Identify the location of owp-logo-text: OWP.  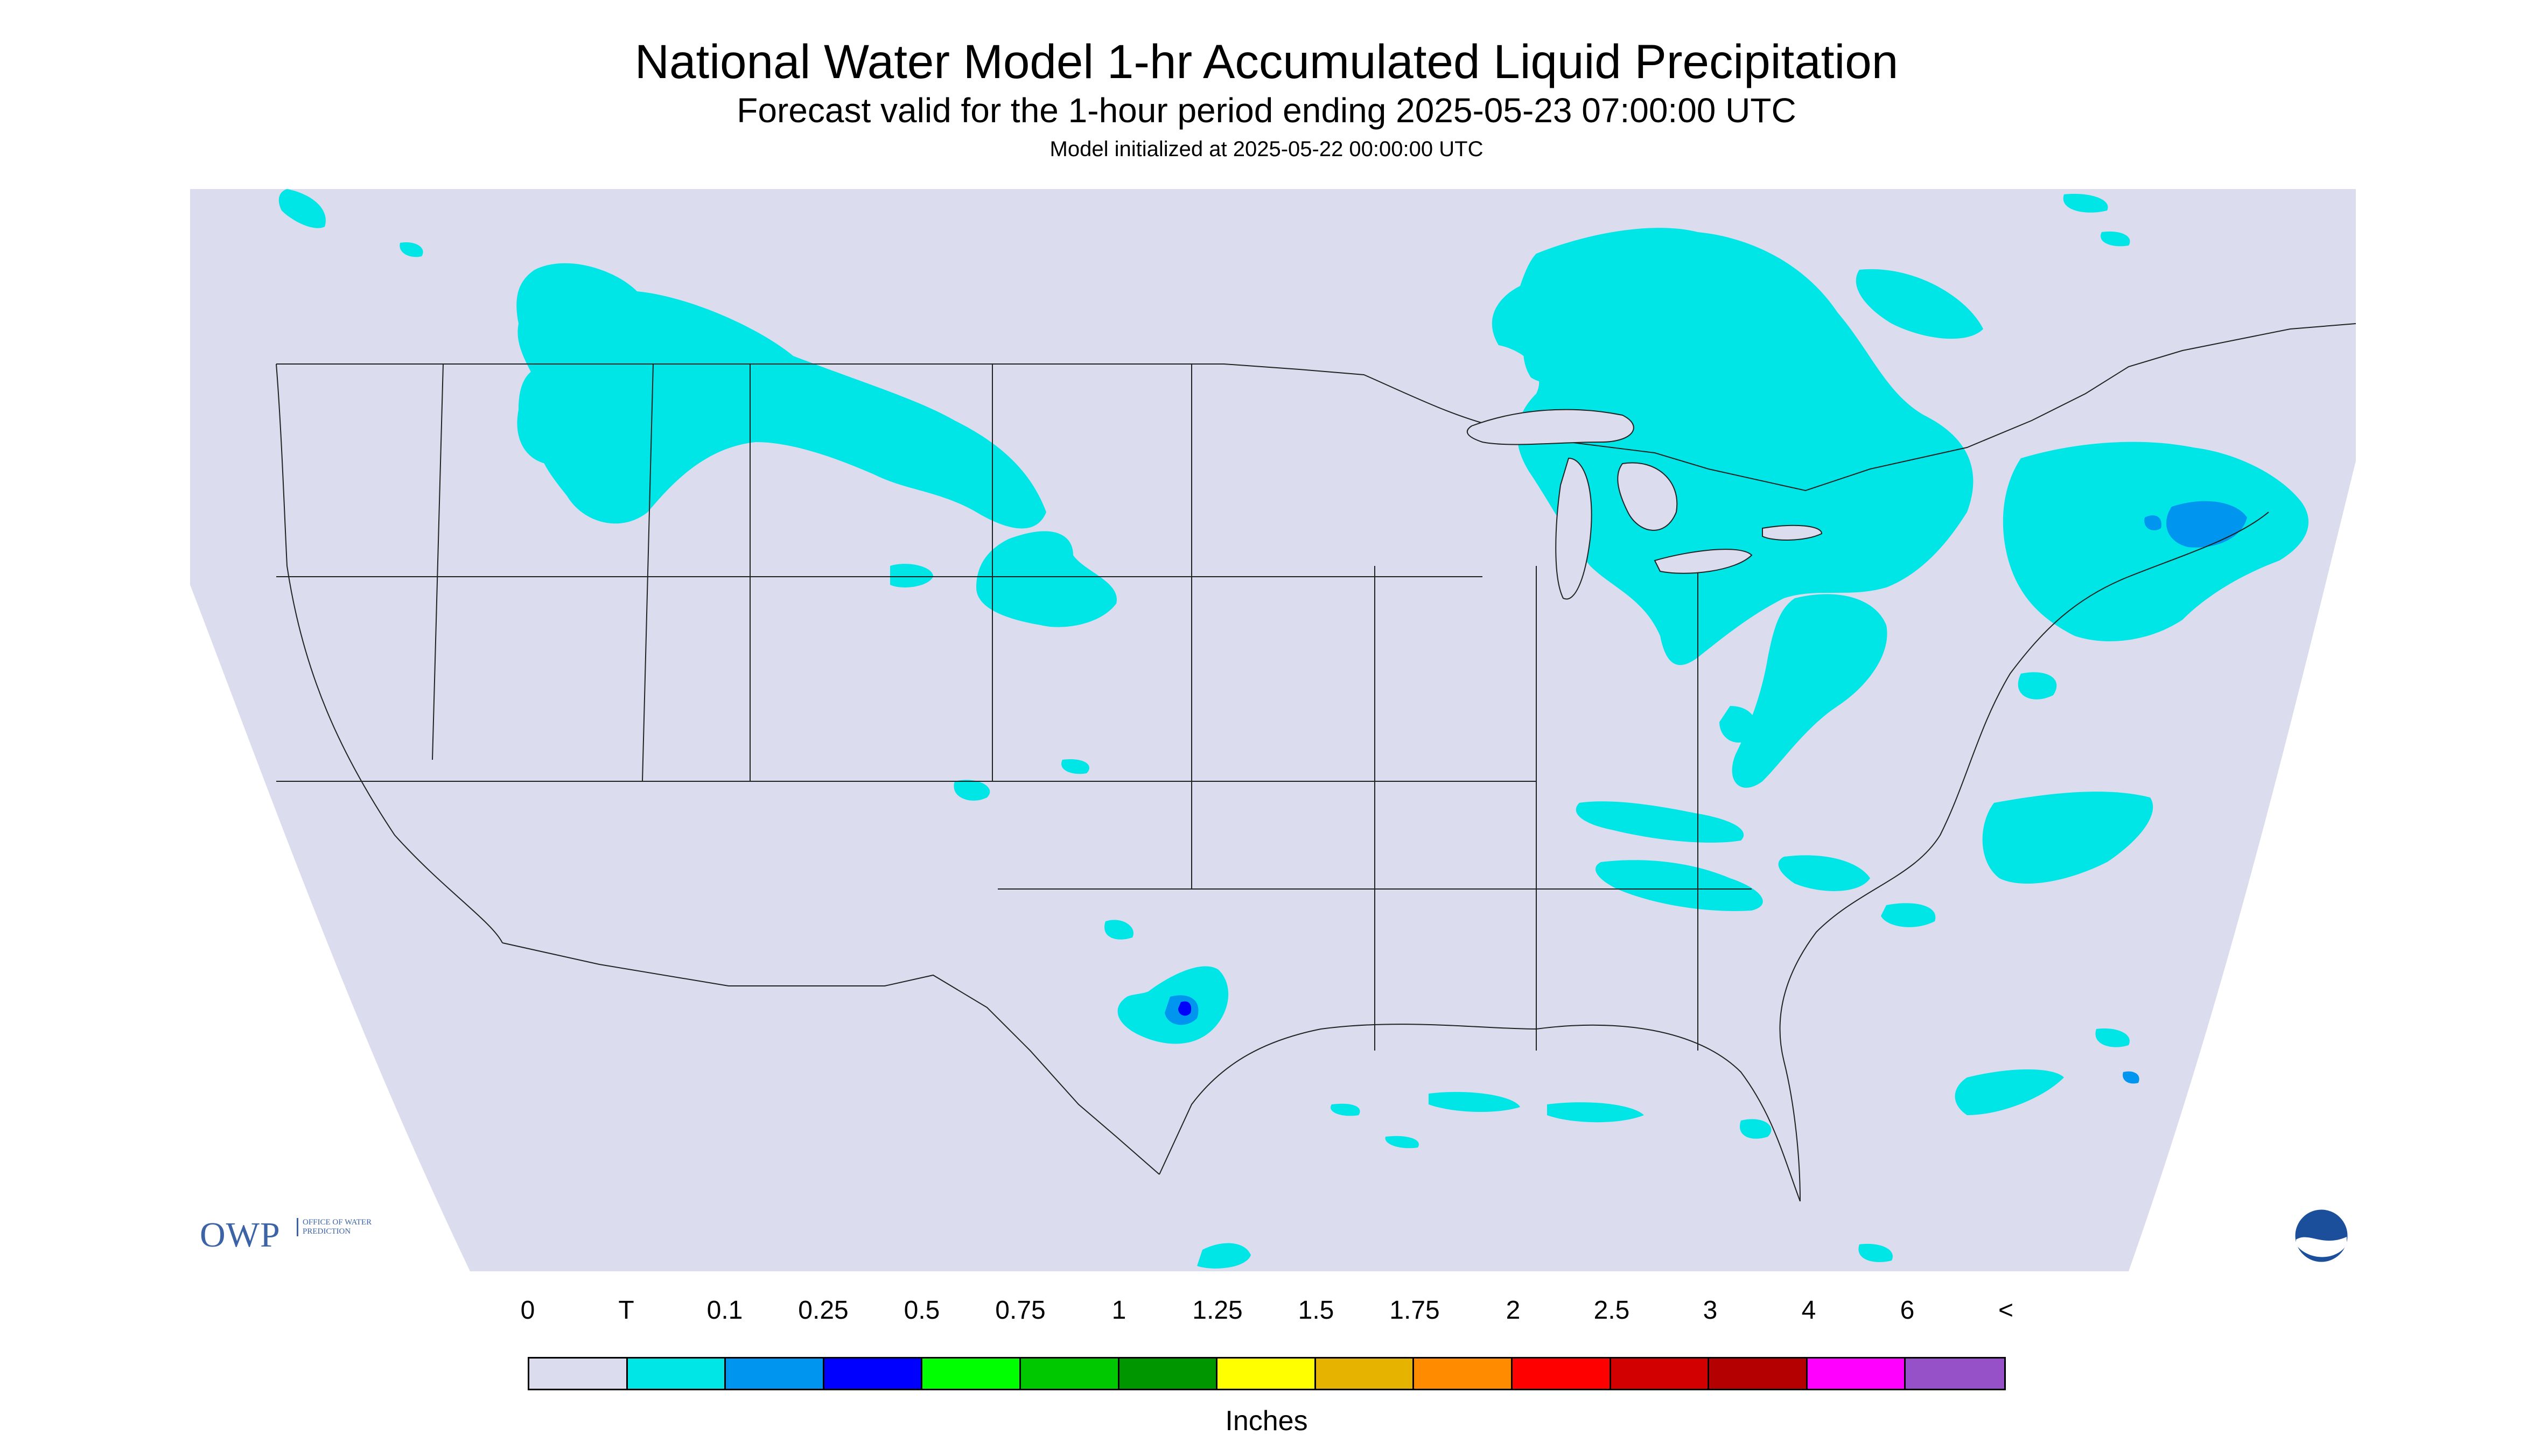
(240, 1235).